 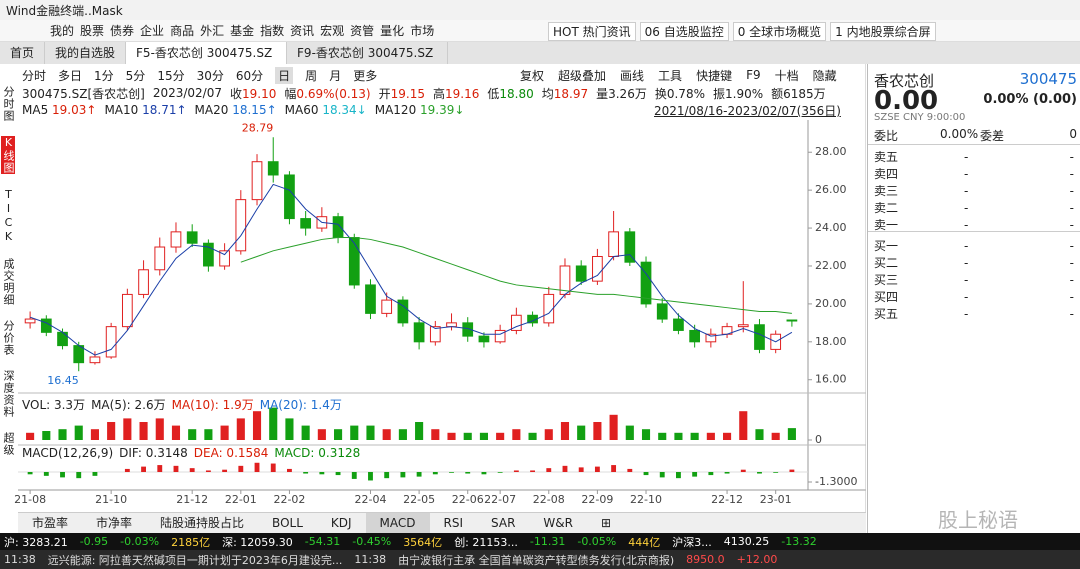 I want to click on tool-button: 隐藏, so click(x=824, y=75).